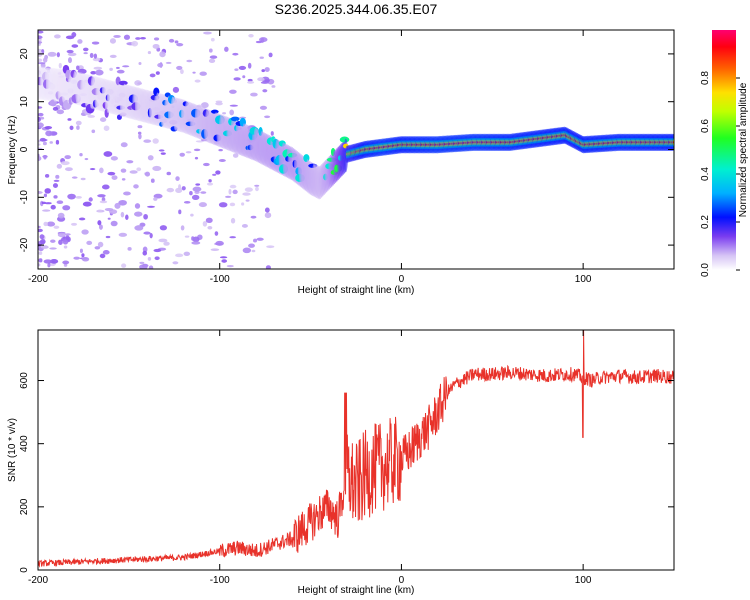  Describe the element at coordinates (214, 111) in the screenshot. I see `spectrogram-ridge-blob` at that location.